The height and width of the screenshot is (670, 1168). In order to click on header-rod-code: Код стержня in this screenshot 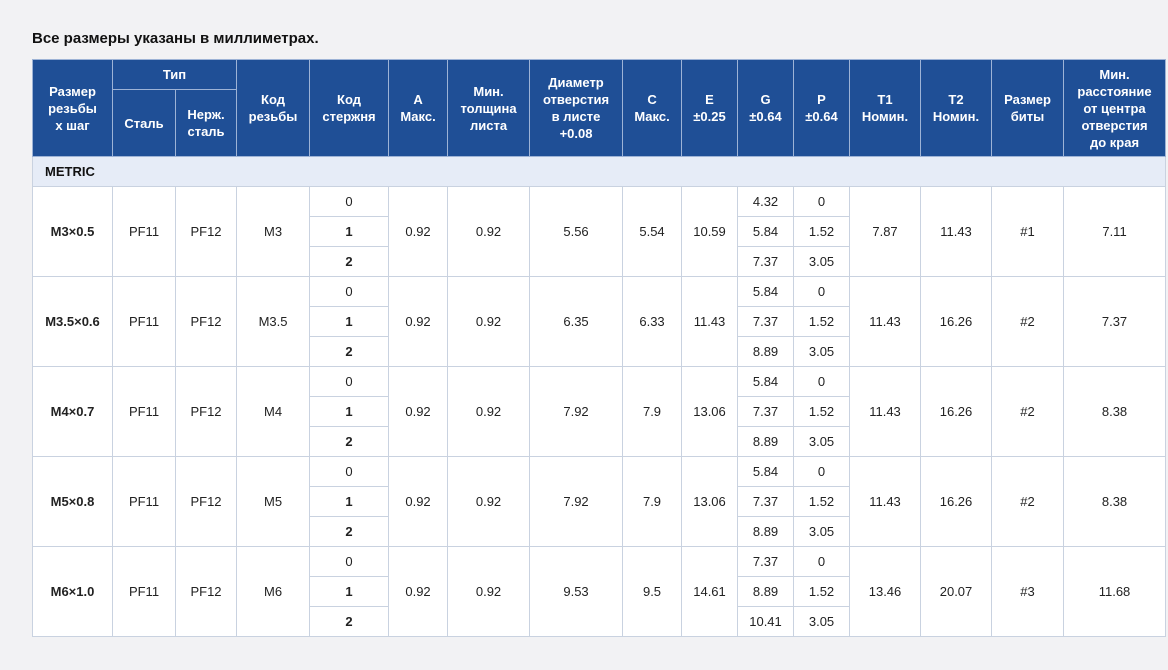, I will do `click(349, 108)`.